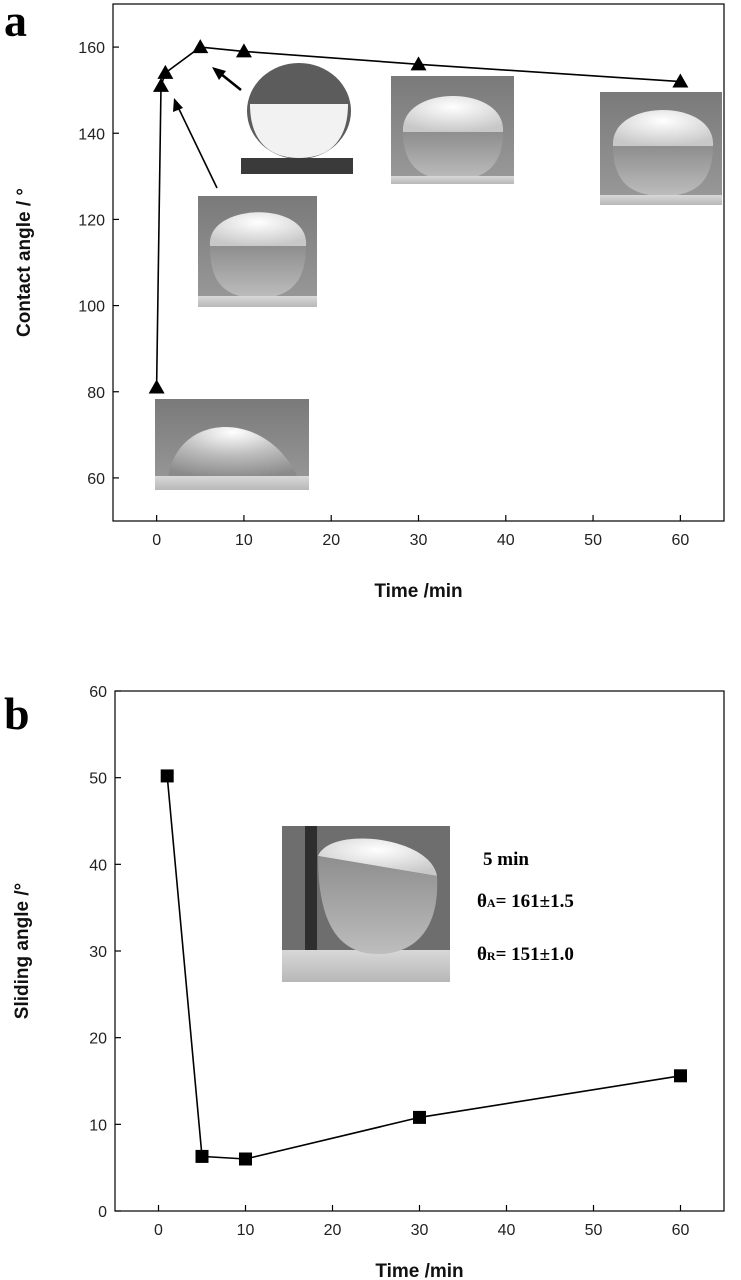 The image size is (741, 1280). Describe the element at coordinates (102, 1212) in the screenshot. I see `y-tick-label: 0` at that location.